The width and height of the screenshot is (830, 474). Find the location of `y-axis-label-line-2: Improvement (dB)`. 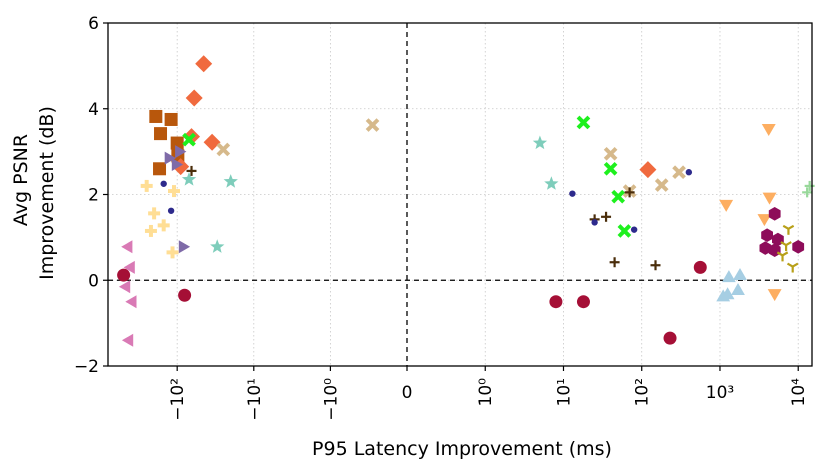

y-axis-label-line-2: Improvement (dB) is located at coordinates (47, 193).